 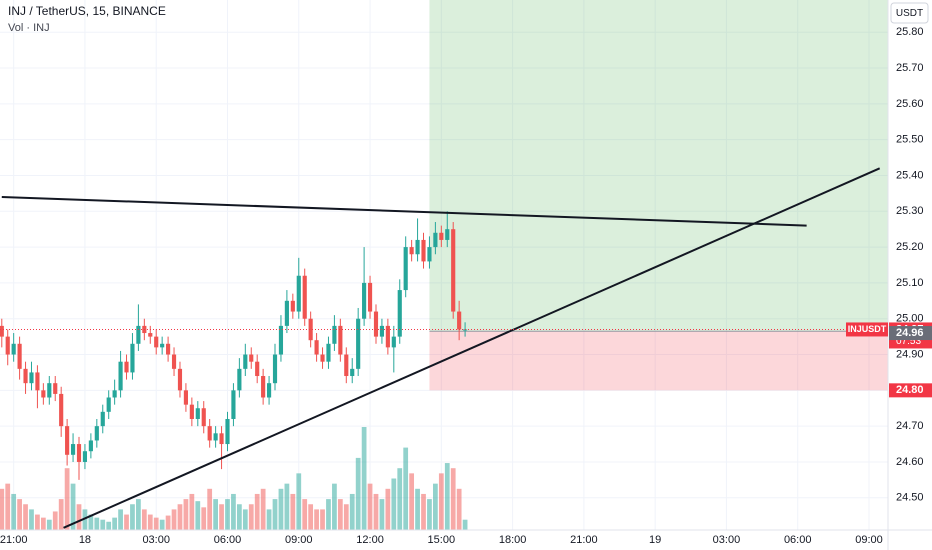 What do you see at coordinates (910, 283) in the screenshot?
I see `y-tick-label: 25.10` at bounding box center [910, 283].